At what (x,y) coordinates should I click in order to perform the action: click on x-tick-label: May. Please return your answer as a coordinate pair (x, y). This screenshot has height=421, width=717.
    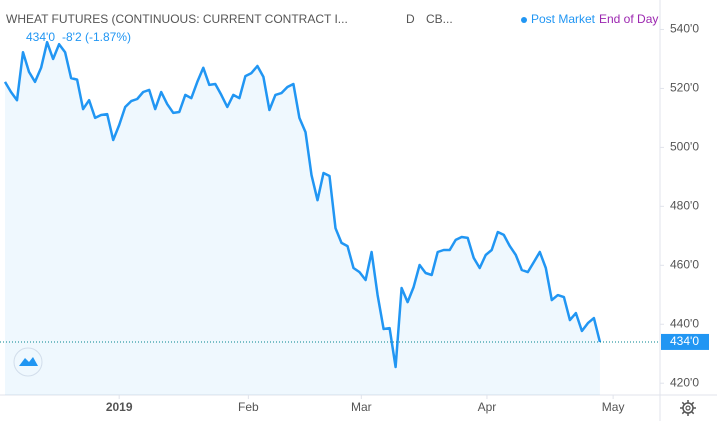
    Looking at the image, I should click on (613, 407).